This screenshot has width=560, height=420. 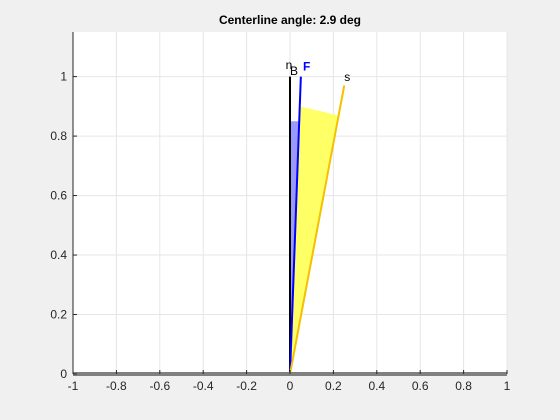 What do you see at coordinates (58, 196) in the screenshot?
I see `y-tick-label-3: 0.6` at bounding box center [58, 196].